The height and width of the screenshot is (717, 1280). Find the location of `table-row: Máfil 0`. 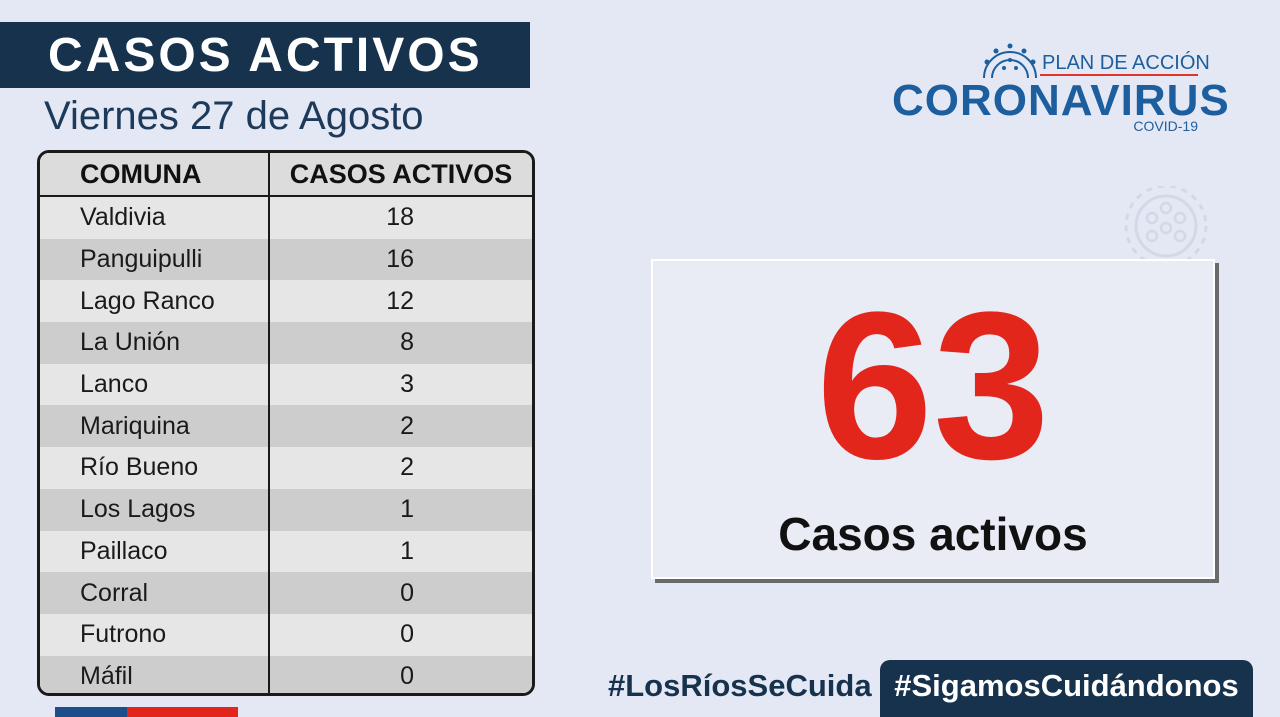

table-row: Máfil 0 is located at coordinates (286, 674).